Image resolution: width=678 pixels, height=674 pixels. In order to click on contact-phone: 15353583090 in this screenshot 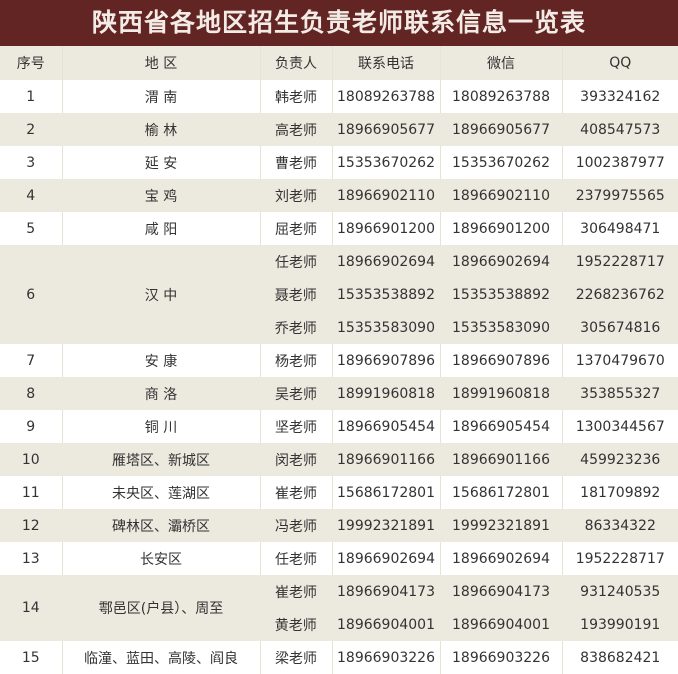, I will do `click(385, 327)`.